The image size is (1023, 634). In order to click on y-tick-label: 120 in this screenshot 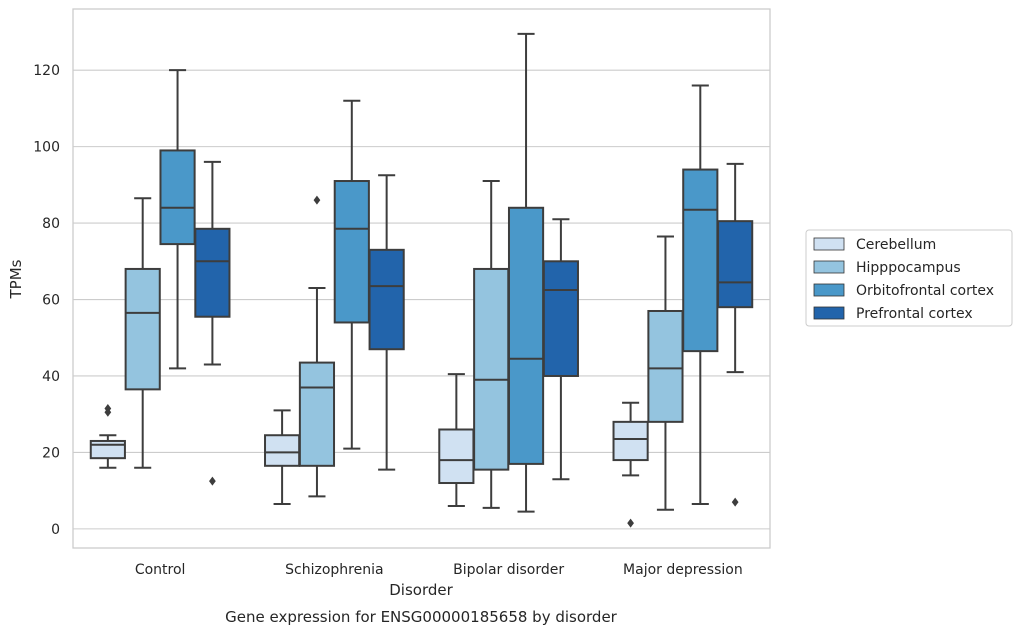, I will do `click(46, 71)`.